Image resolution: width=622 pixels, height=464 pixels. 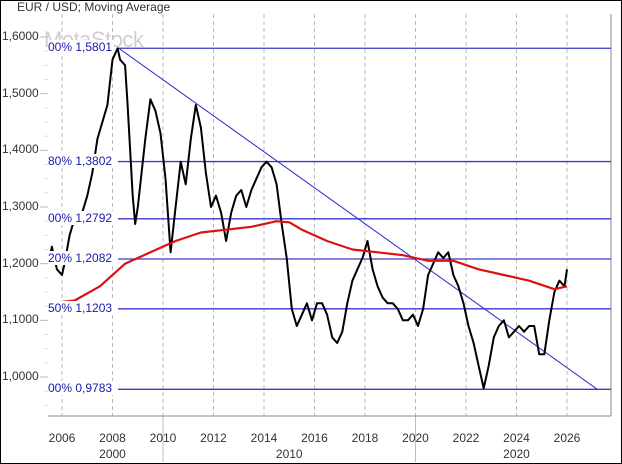 I want to click on x-tick-label: 2016, so click(x=314, y=438).